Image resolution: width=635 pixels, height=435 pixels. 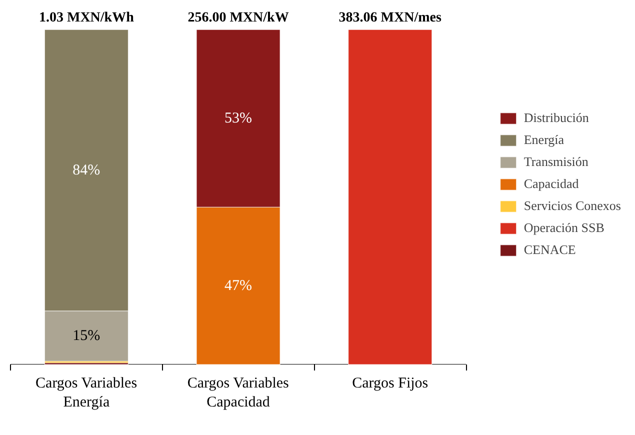 What do you see at coordinates (544, 140) in the screenshot?
I see `legend-label: Energía` at bounding box center [544, 140].